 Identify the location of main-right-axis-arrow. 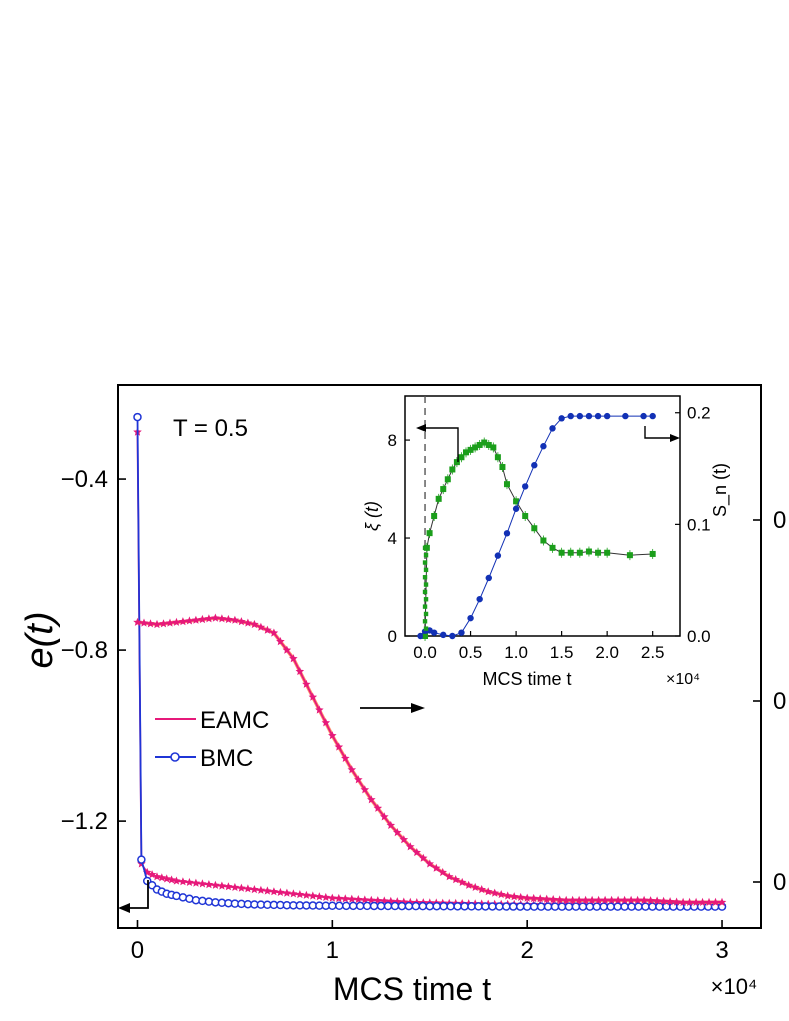
(392, 708).